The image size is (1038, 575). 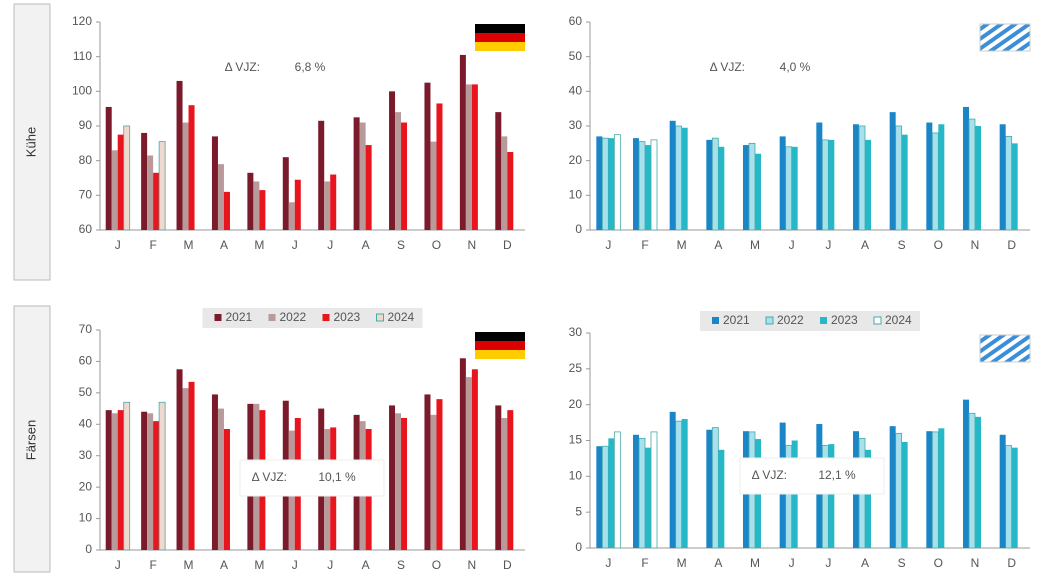 I want to click on annotation-value: 6,8 %, so click(x=310, y=67).